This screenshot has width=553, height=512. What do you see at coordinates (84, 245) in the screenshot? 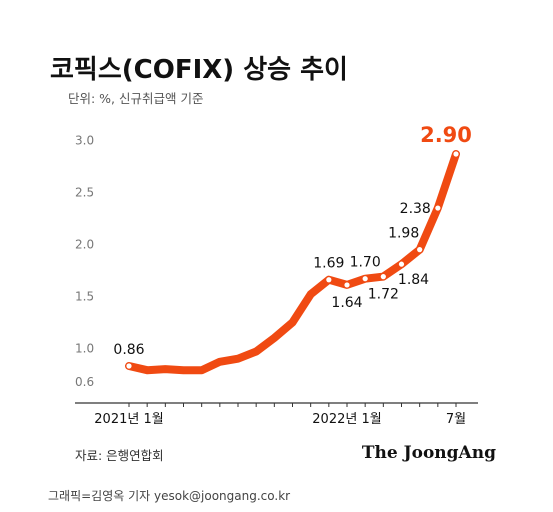
I see `y-tick-label: 2.0` at bounding box center [84, 245].